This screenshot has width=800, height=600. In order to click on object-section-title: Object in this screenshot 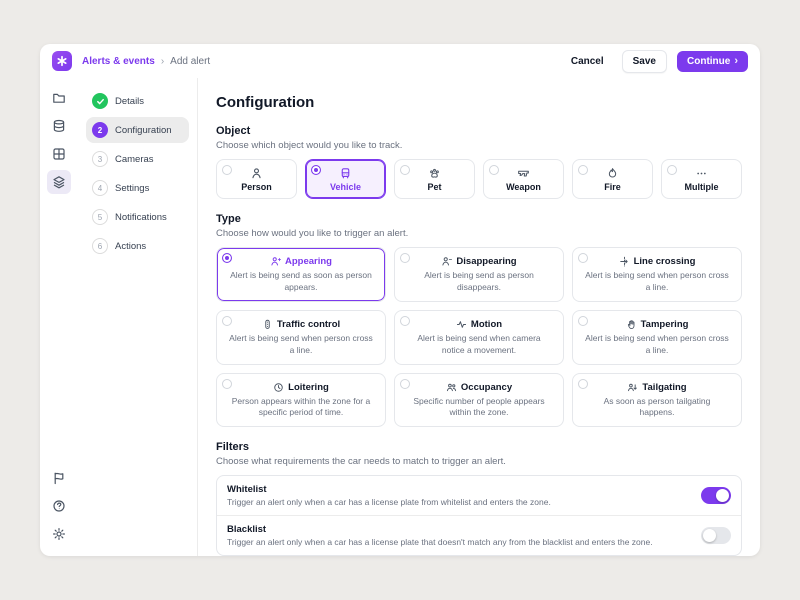, I will do `click(233, 131)`.